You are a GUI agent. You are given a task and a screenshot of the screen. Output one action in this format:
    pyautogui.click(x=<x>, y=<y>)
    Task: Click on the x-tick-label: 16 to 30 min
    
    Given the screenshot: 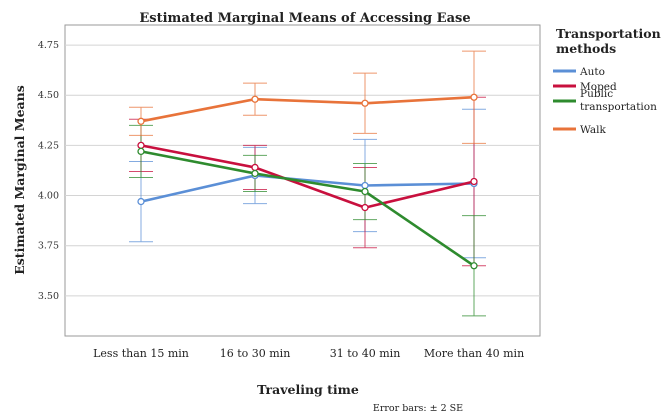 What is the action you would take?
    pyautogui.click(x=255, y=353)
    